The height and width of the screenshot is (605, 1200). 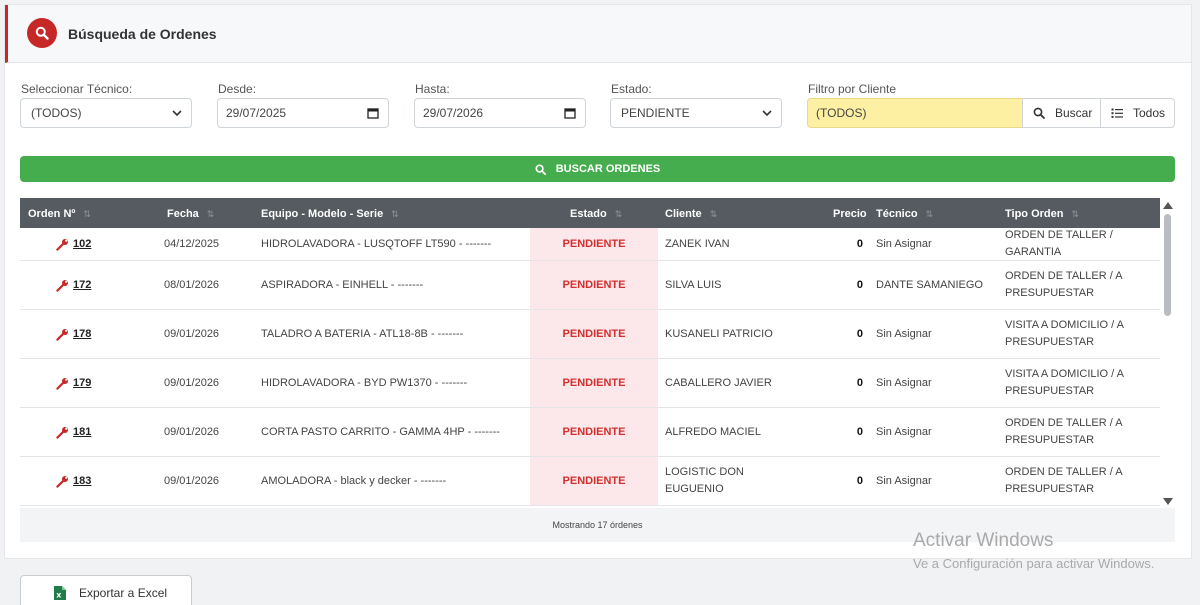 What do you see at coordinates (432, 89) in the screenshot?
I see `hasta-label: Hasta:` at bounding box center [432, 89].